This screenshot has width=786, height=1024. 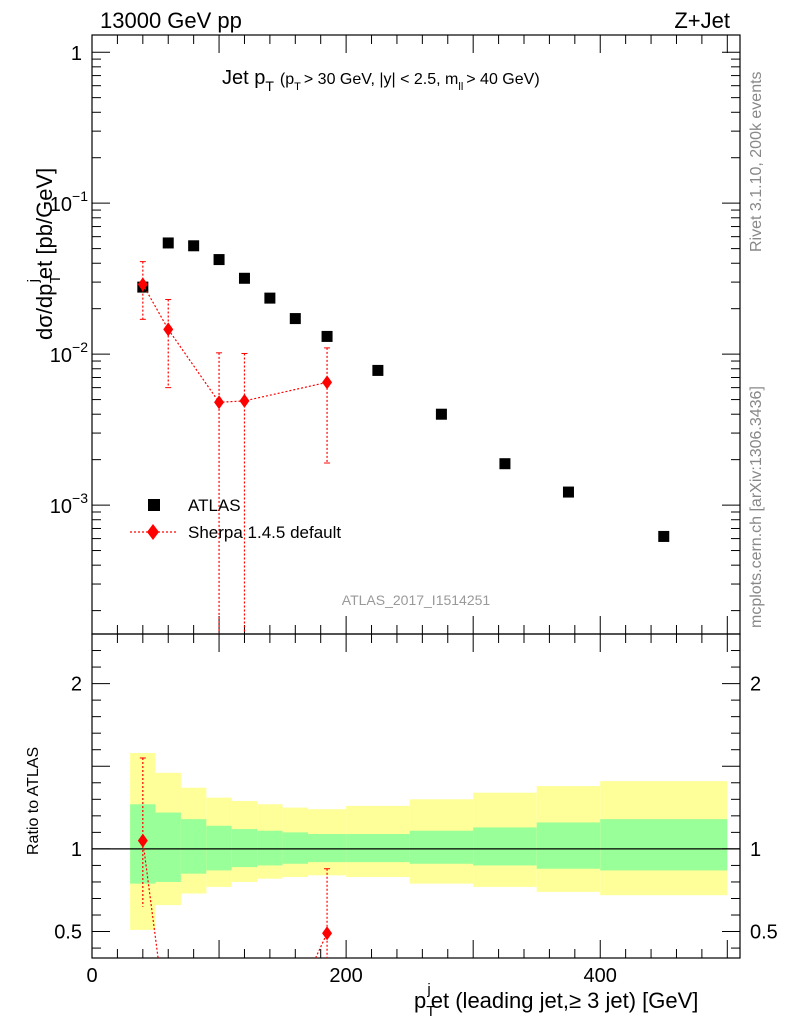 What do you see at coordinates (153, 532) in the screenshot?
I see `legend-sherpa-marker` at bounding box center [153, 532].